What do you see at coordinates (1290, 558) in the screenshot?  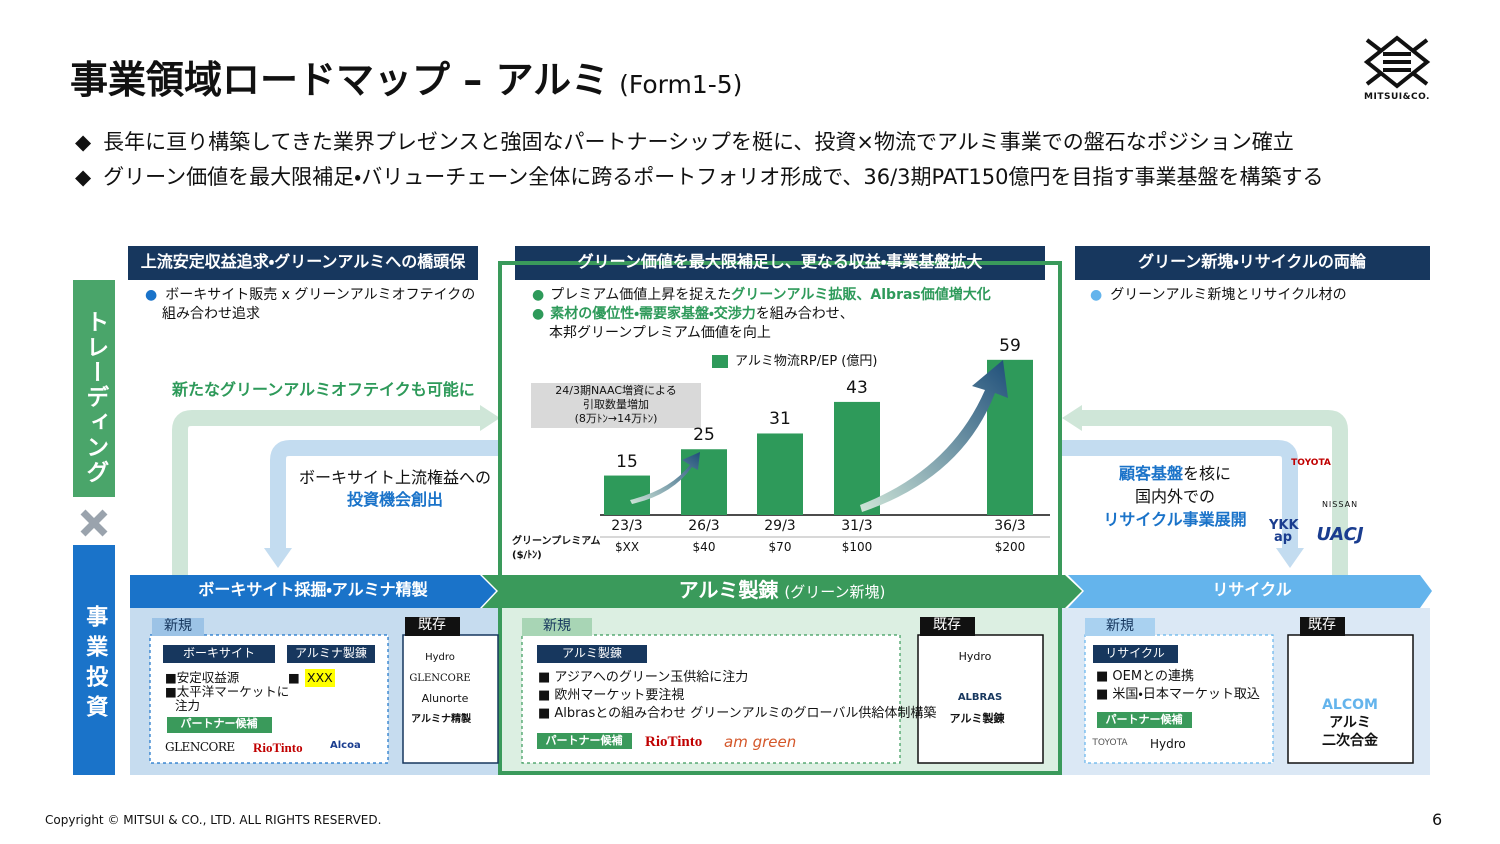 I see `arrow-head` at bounding box center [1290, 558].